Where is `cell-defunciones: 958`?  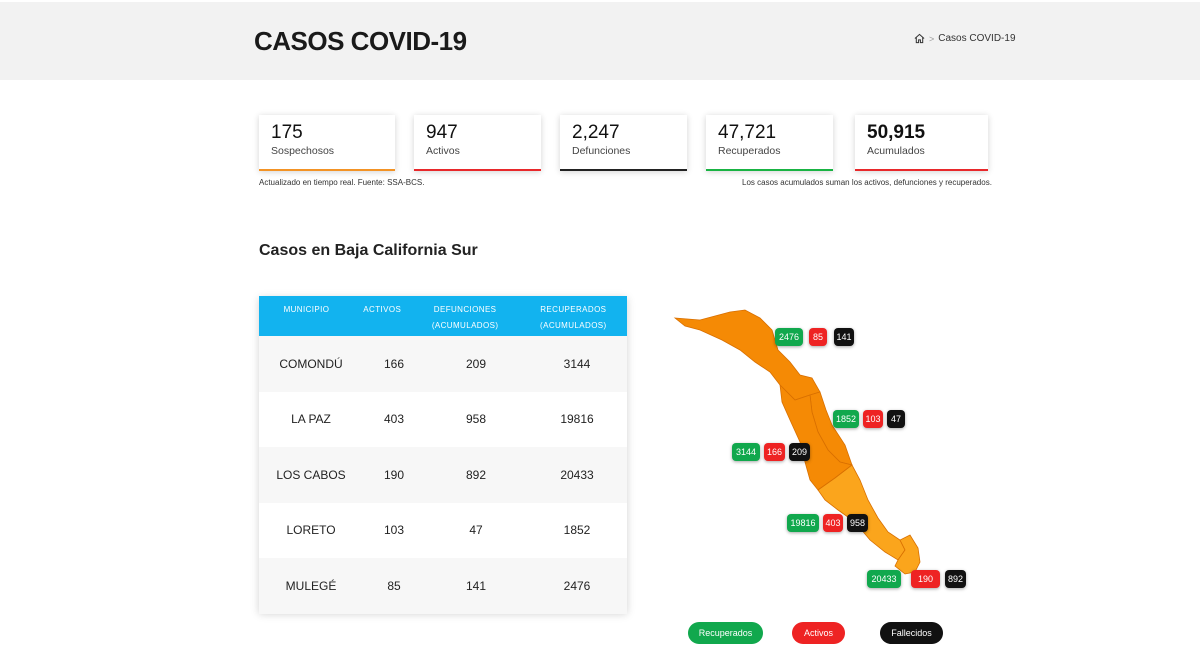 cell-defunciones: 958 is located at coordinates (476, 419).